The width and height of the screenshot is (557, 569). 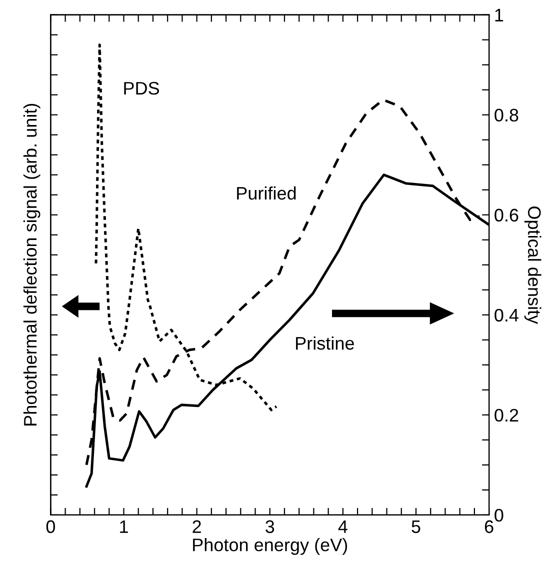 What do you see at coordinates (325, 343) in the screenshot?
I see `series-label: Pristine` at bounding box center [325, 343].